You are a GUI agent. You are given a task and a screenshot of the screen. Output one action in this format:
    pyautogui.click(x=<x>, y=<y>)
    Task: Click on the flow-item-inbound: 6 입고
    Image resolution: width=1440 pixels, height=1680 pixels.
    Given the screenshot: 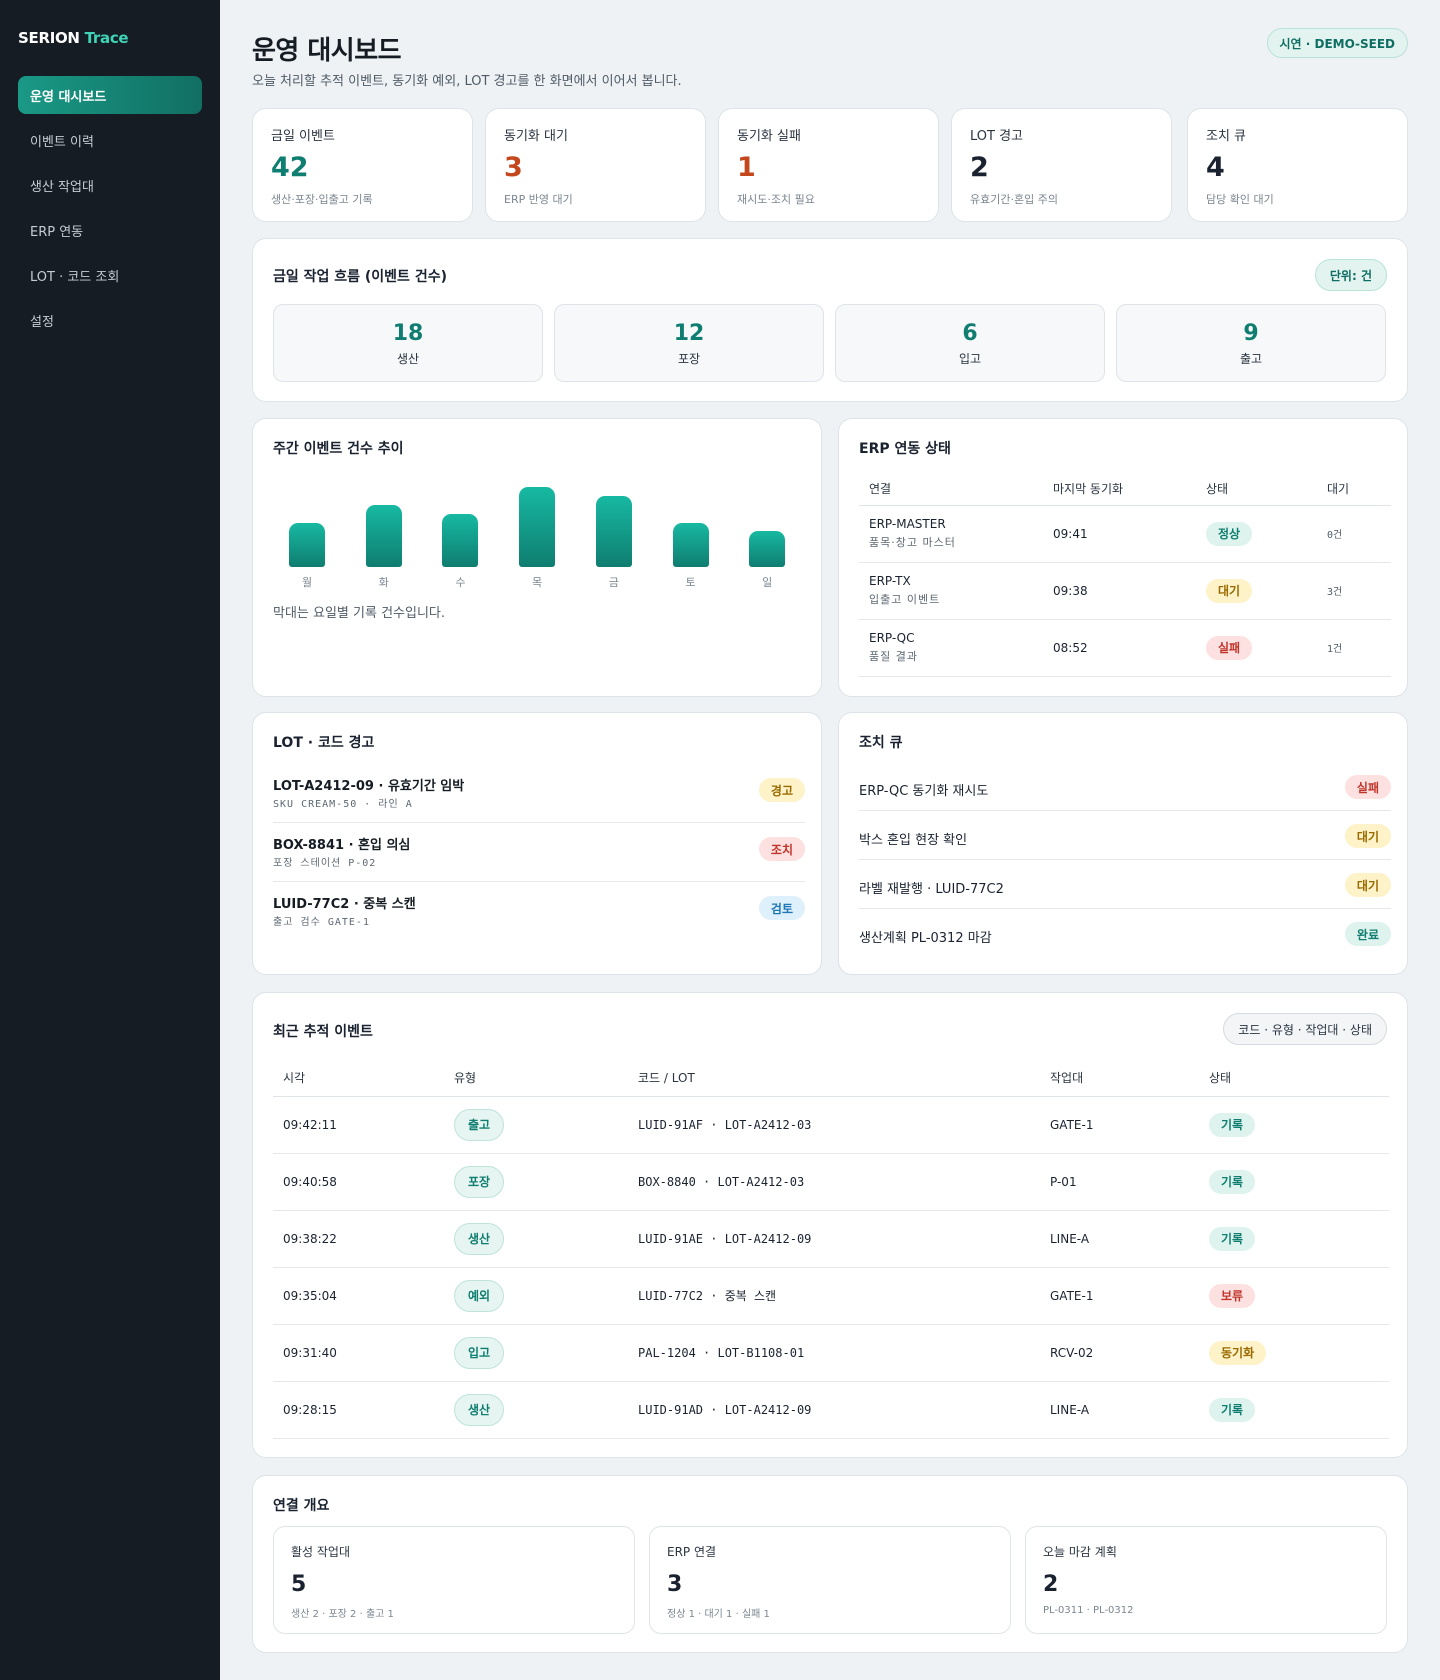 What is the action you would take?
    pyautogui.click(x=970, y=343)
    